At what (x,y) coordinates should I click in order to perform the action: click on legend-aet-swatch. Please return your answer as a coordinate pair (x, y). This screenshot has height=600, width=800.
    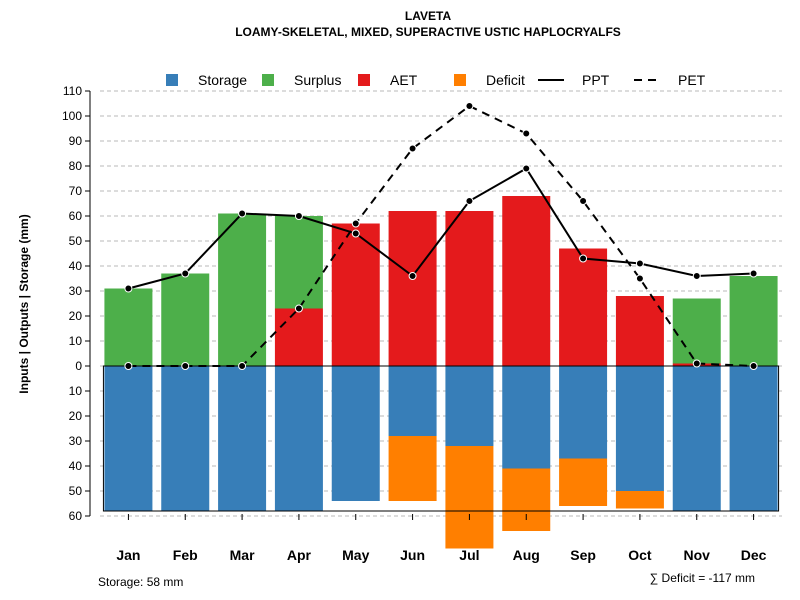
    Looking at the image, I should click on (364, 80).